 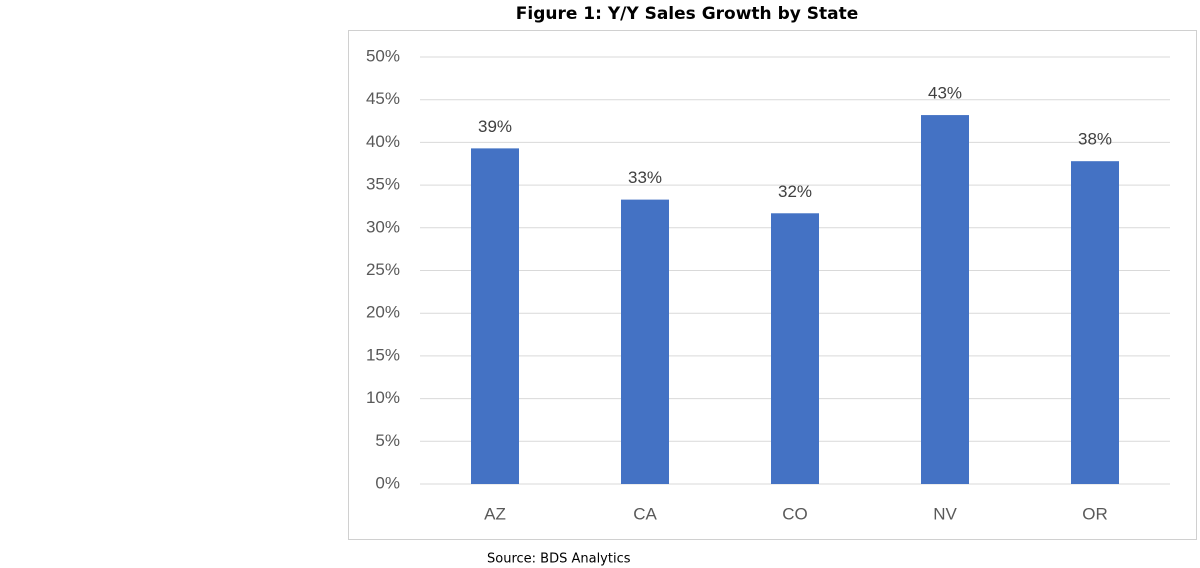 What do you see at coordinates (383, 226) in the screenshot?
I see `y-tick-label: 30%` at bounding box center [383, 226].